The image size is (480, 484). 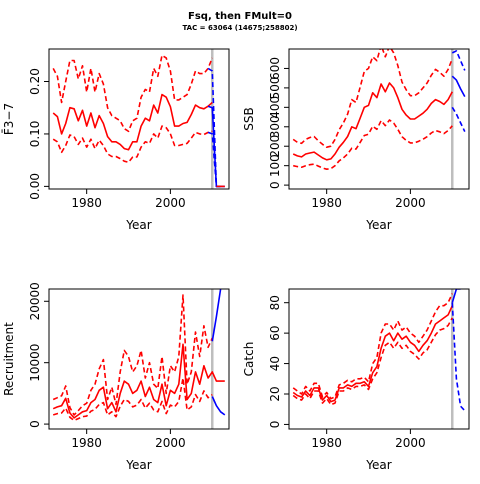 I want to click on series-line-recruitment-hist-median, so click(x=138, y=381).